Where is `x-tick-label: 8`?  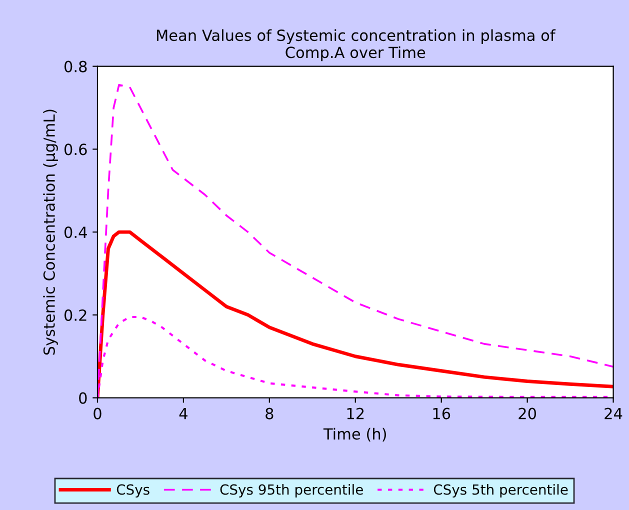 x-tick-label: 8 is located at coordinates (270, 414).